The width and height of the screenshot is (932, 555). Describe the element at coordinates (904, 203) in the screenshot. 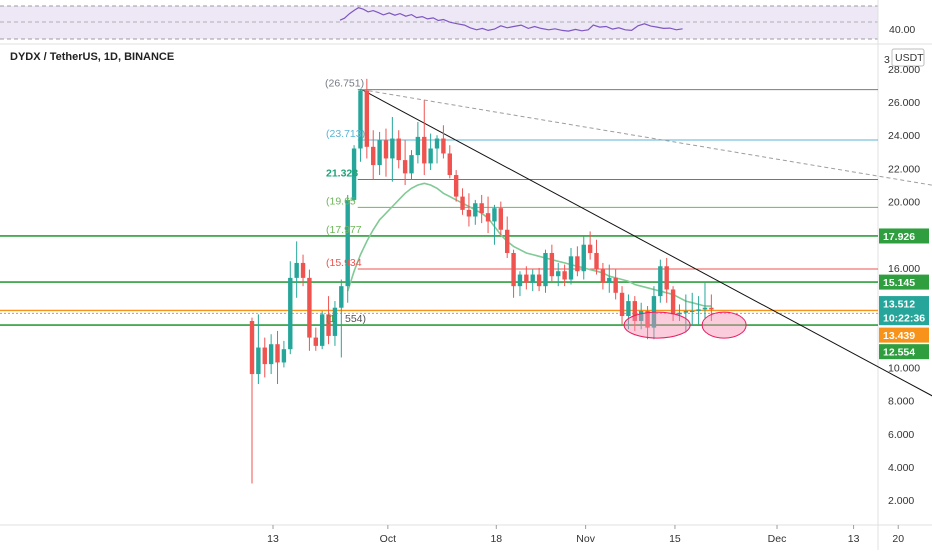

I see `y-tick-label: 20.000` at that location.